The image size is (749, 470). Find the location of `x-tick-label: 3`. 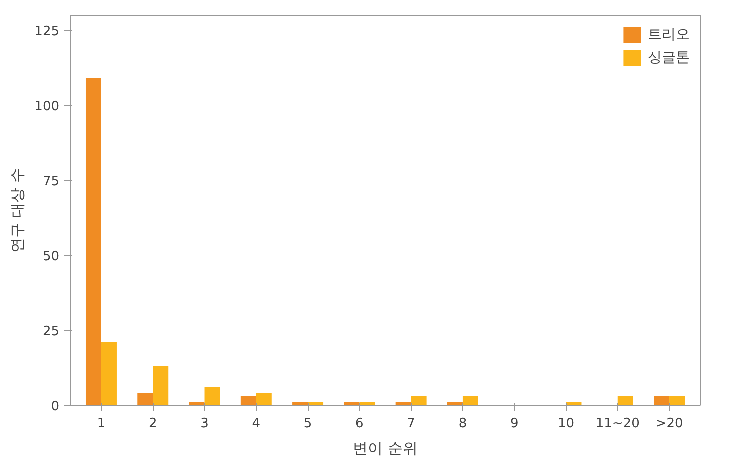

x-tick-label: 3 is located at coordinates (204, 424).